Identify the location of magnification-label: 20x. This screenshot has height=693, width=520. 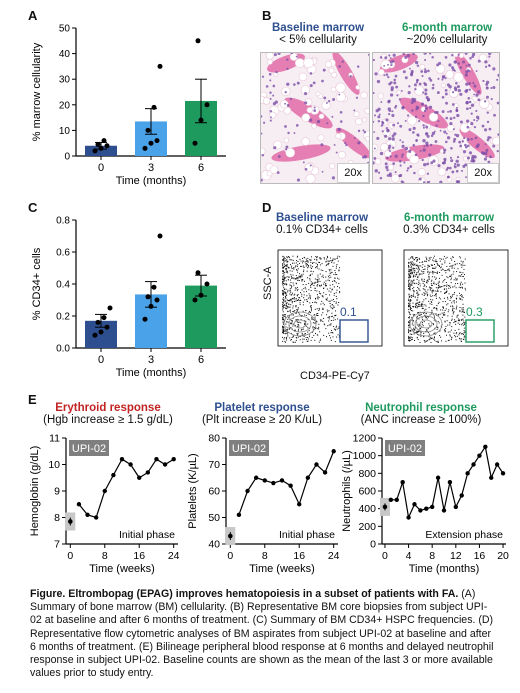
(353, 173).